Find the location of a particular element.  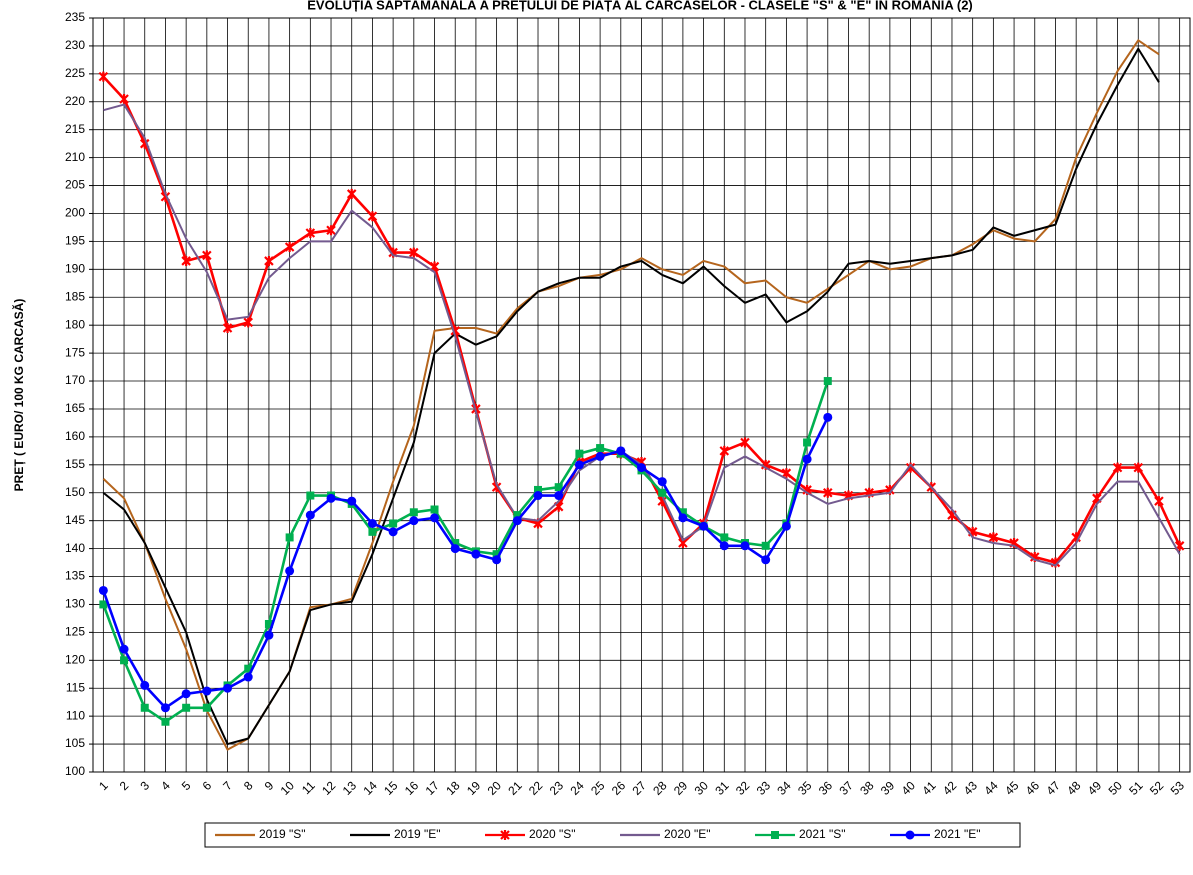

y-tick-label: 110 is located at coordinates (75, 715).